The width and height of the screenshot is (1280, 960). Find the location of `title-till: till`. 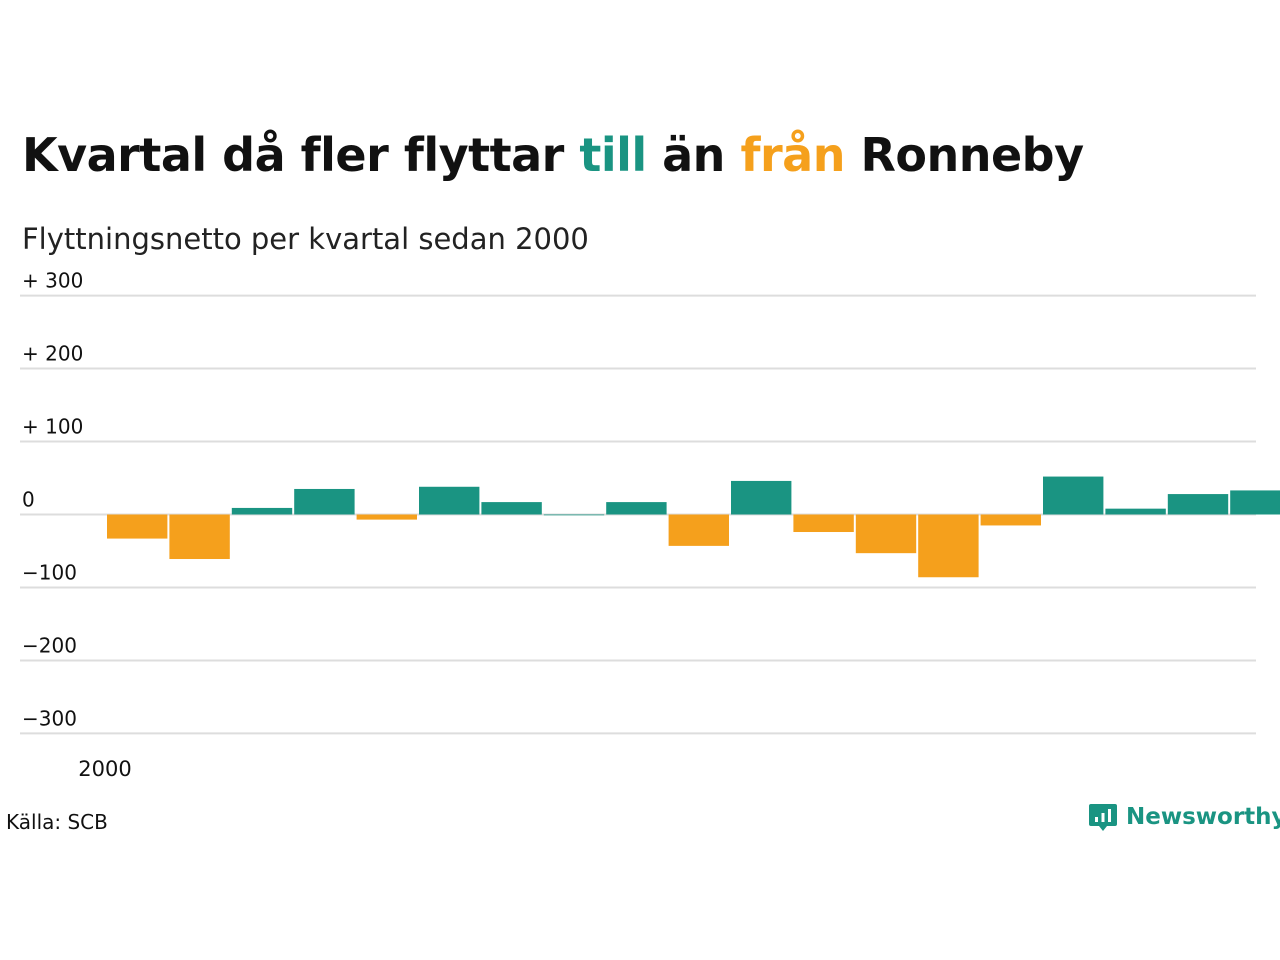

title-till: till is located at coordinates (613, 155).